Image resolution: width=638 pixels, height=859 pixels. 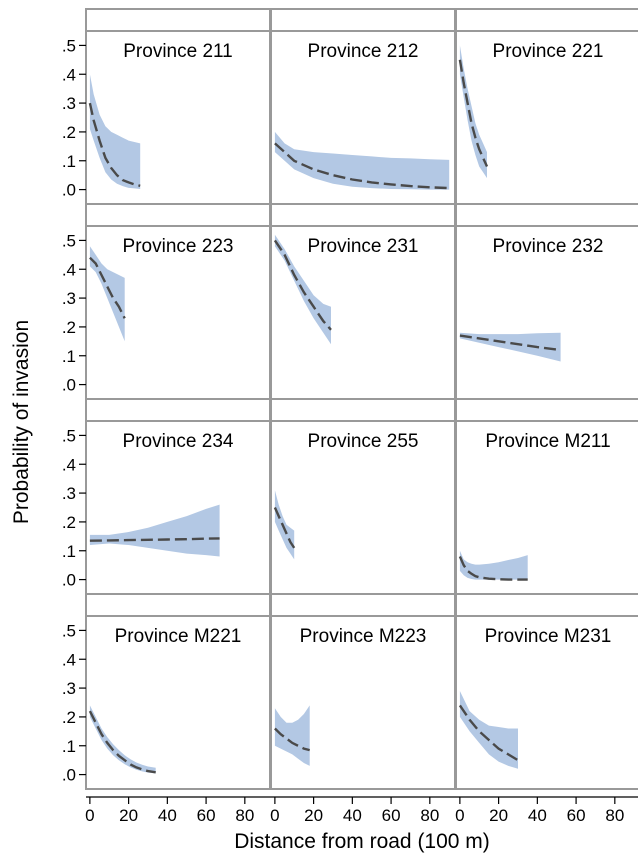 I want to click on panel-title: Province M211, so click(x=547, y=441).